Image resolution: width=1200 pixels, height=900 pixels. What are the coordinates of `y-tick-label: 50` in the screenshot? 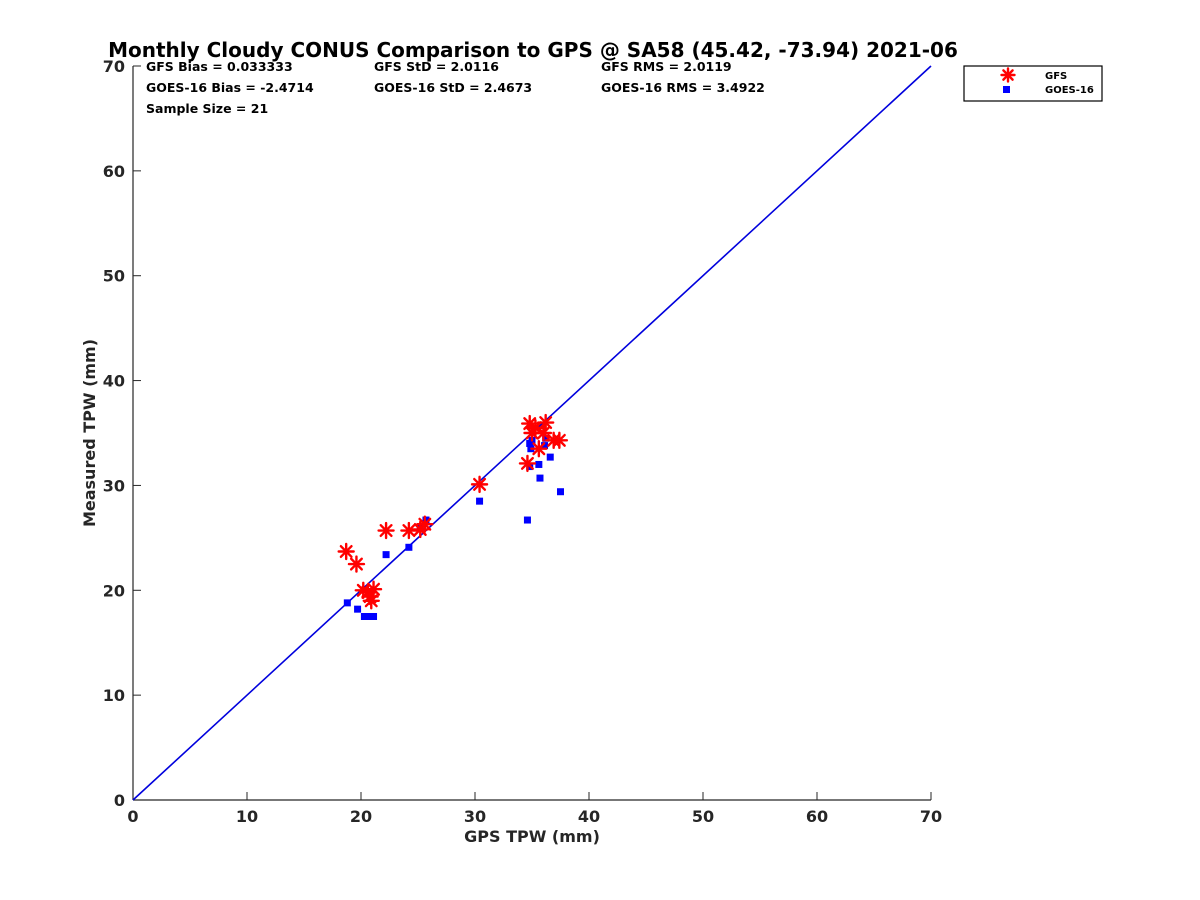 It's located at (114, 276).